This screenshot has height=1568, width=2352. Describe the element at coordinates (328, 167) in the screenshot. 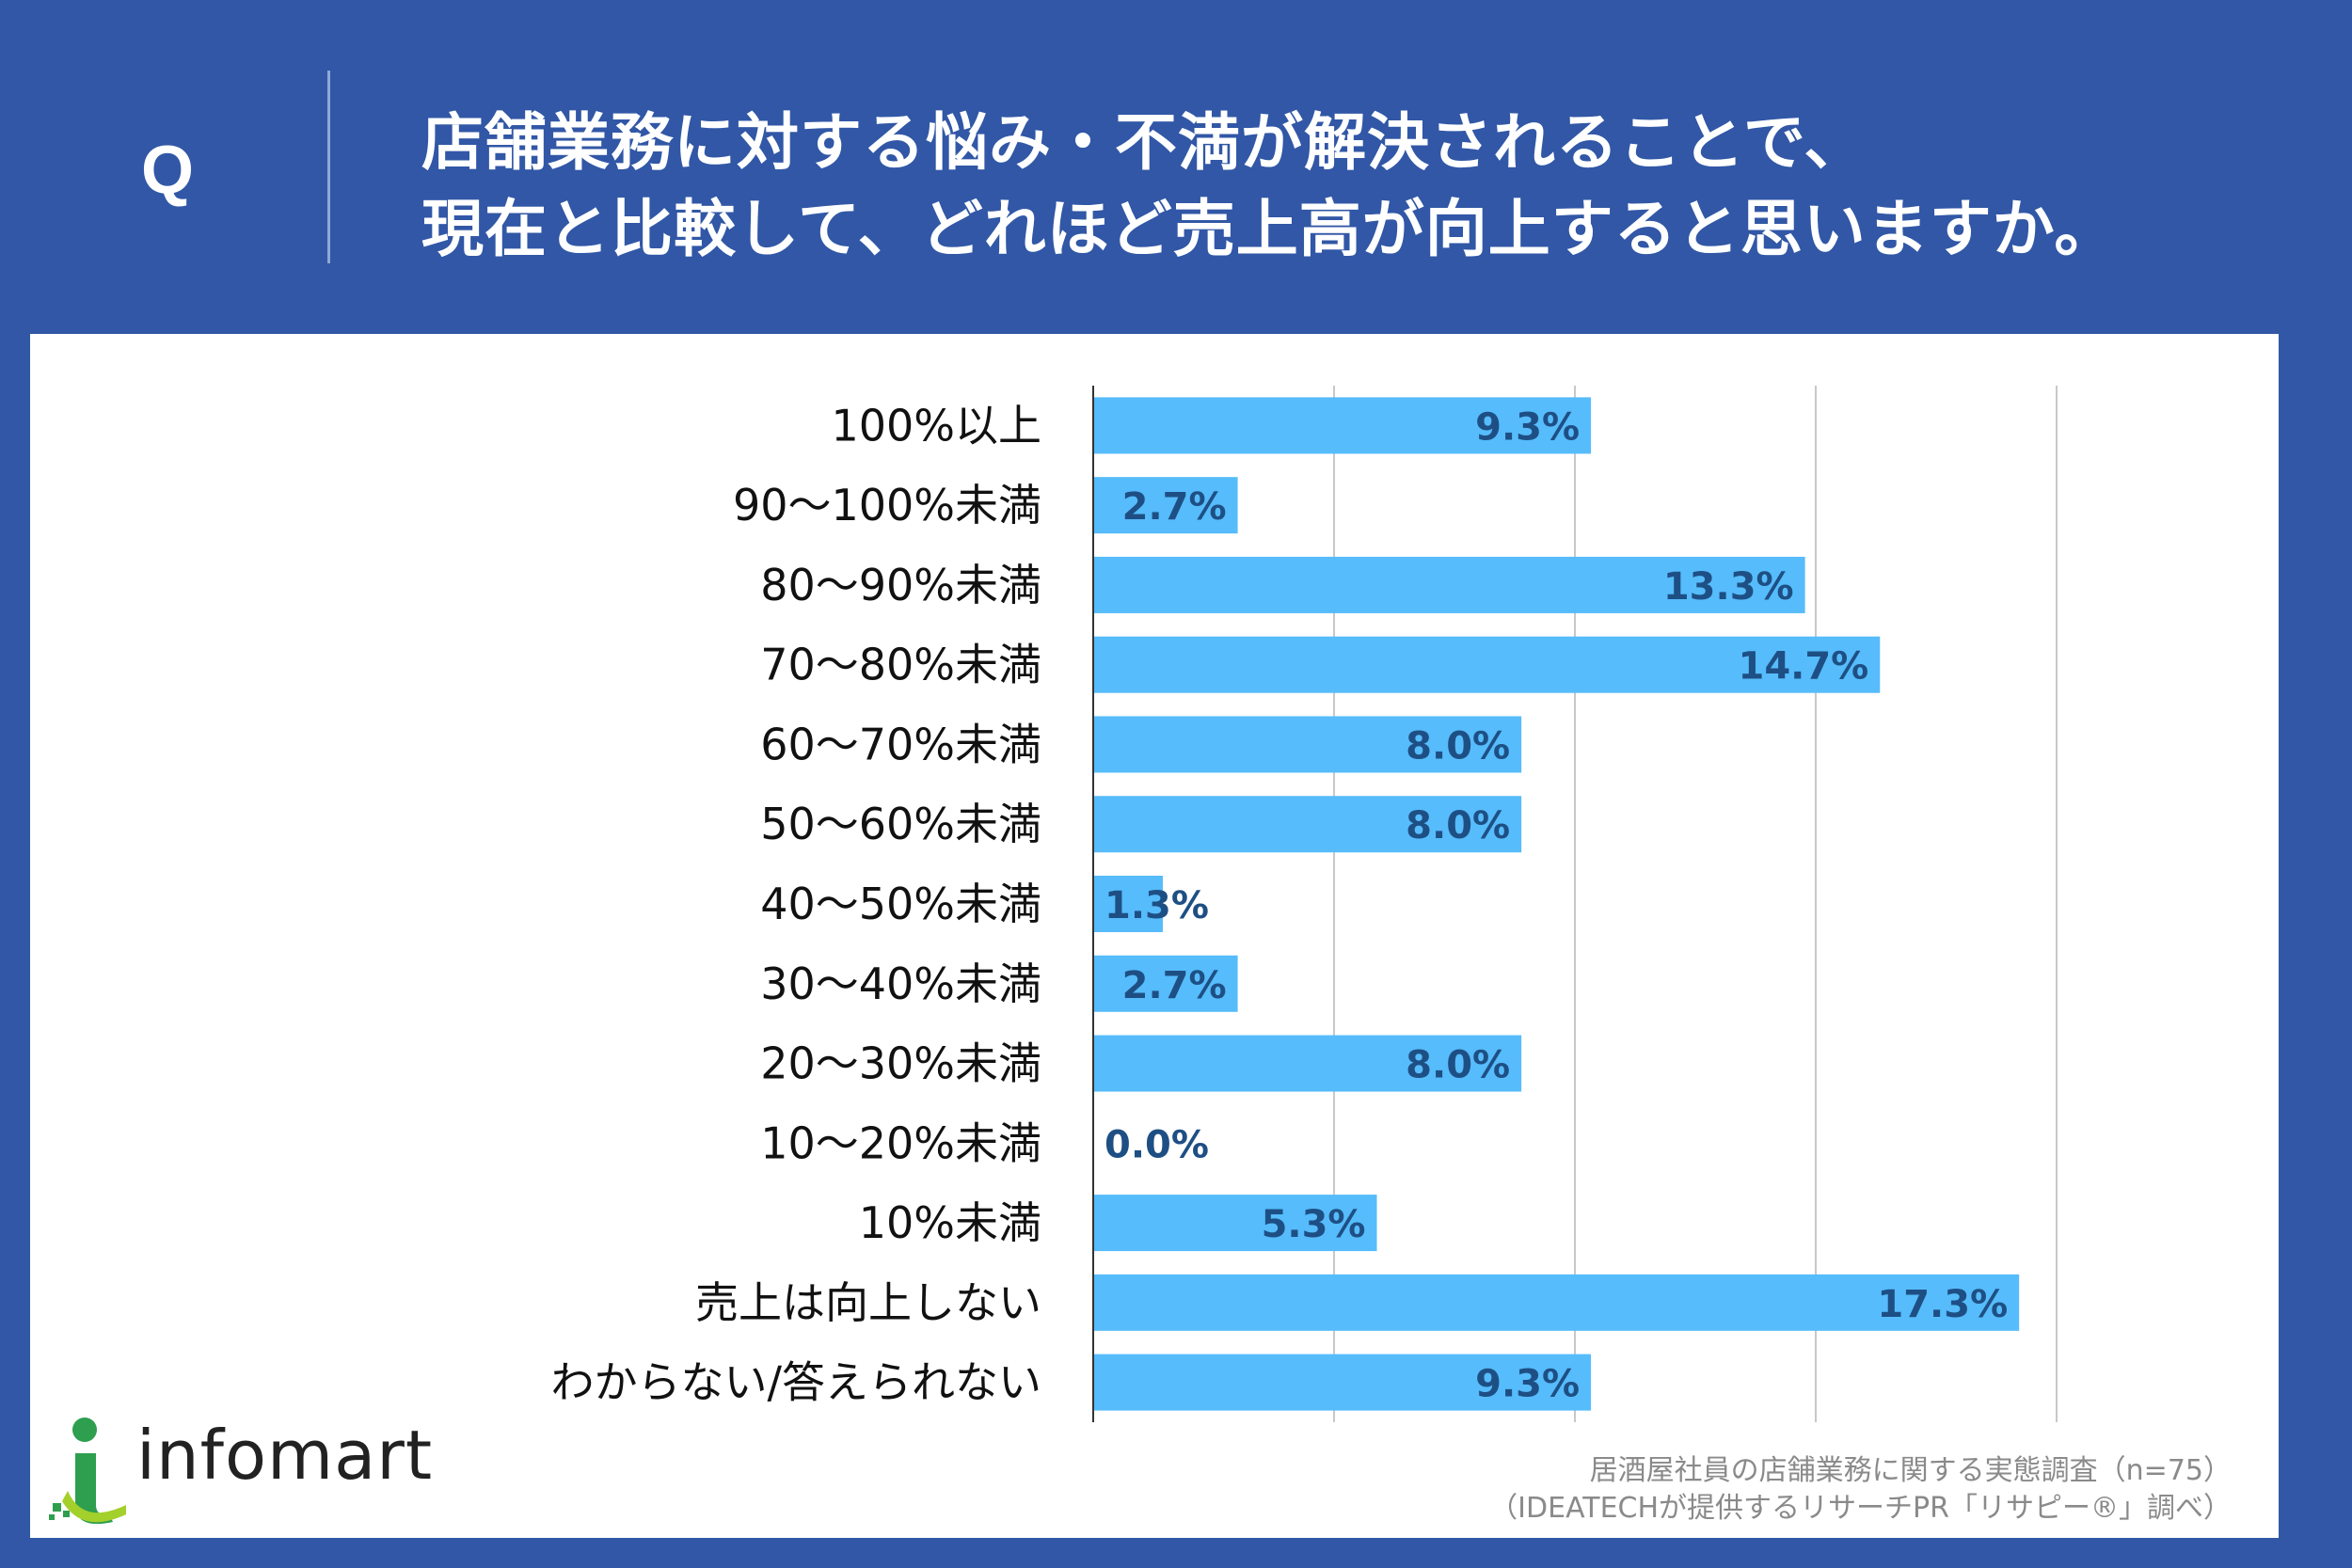

I see `header-divider` at that location.